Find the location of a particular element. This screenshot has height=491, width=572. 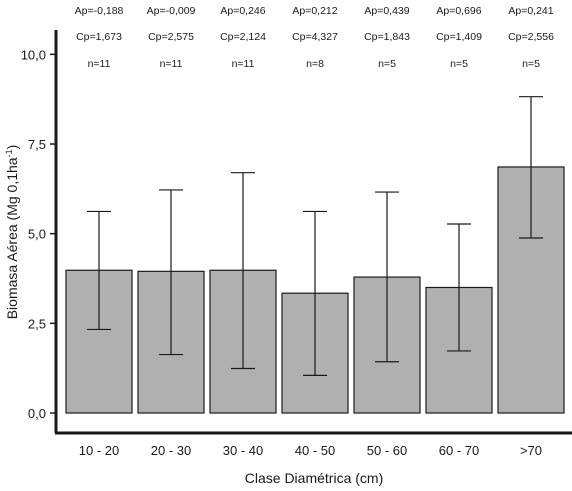

annotation-ap: Ap=0,439 is located at coordinates (386, 11).